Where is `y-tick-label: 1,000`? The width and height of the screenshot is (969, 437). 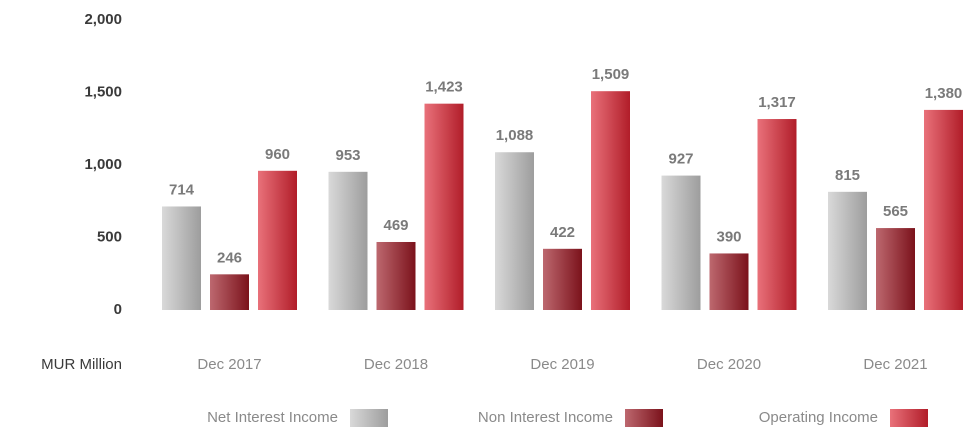
y-tick-label: 1,000 is located at coordinates (103, 164).